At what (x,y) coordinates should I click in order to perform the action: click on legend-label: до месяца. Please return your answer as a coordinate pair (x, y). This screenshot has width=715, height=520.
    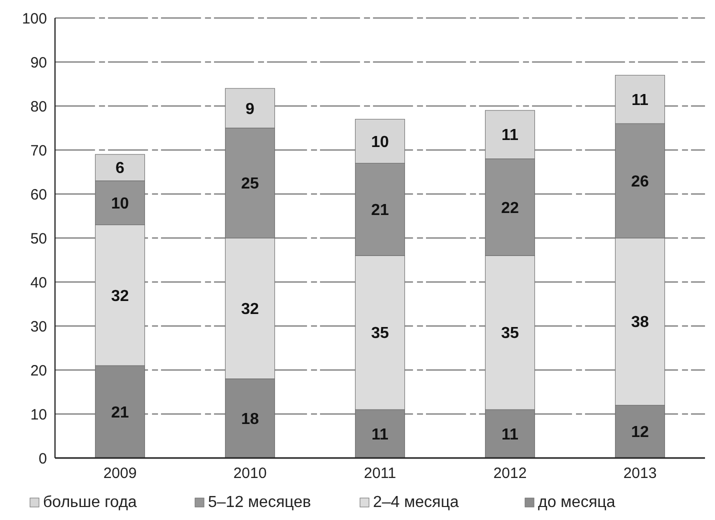
    Looking at the image, I should click on (577, 502).